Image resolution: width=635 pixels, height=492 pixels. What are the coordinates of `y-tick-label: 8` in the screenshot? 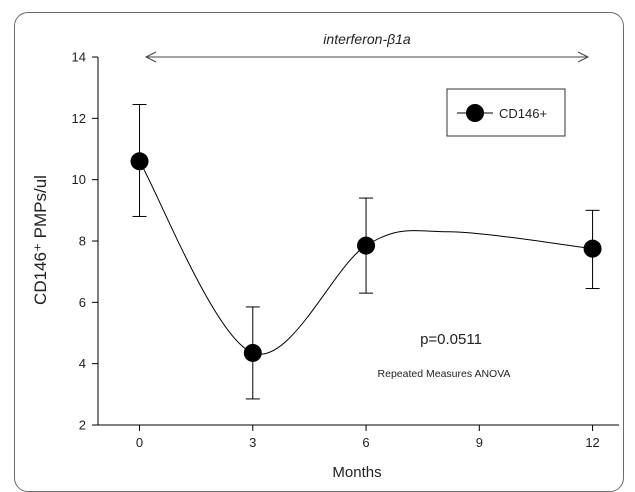 It's located at (82, 241).